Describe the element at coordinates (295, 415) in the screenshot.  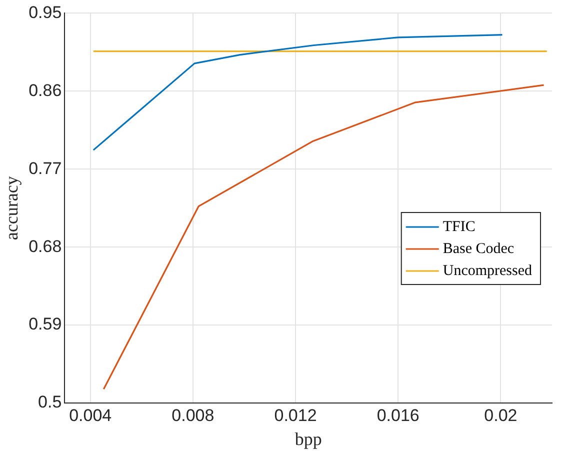
I see `x-tick-label: 0.012` at that location.